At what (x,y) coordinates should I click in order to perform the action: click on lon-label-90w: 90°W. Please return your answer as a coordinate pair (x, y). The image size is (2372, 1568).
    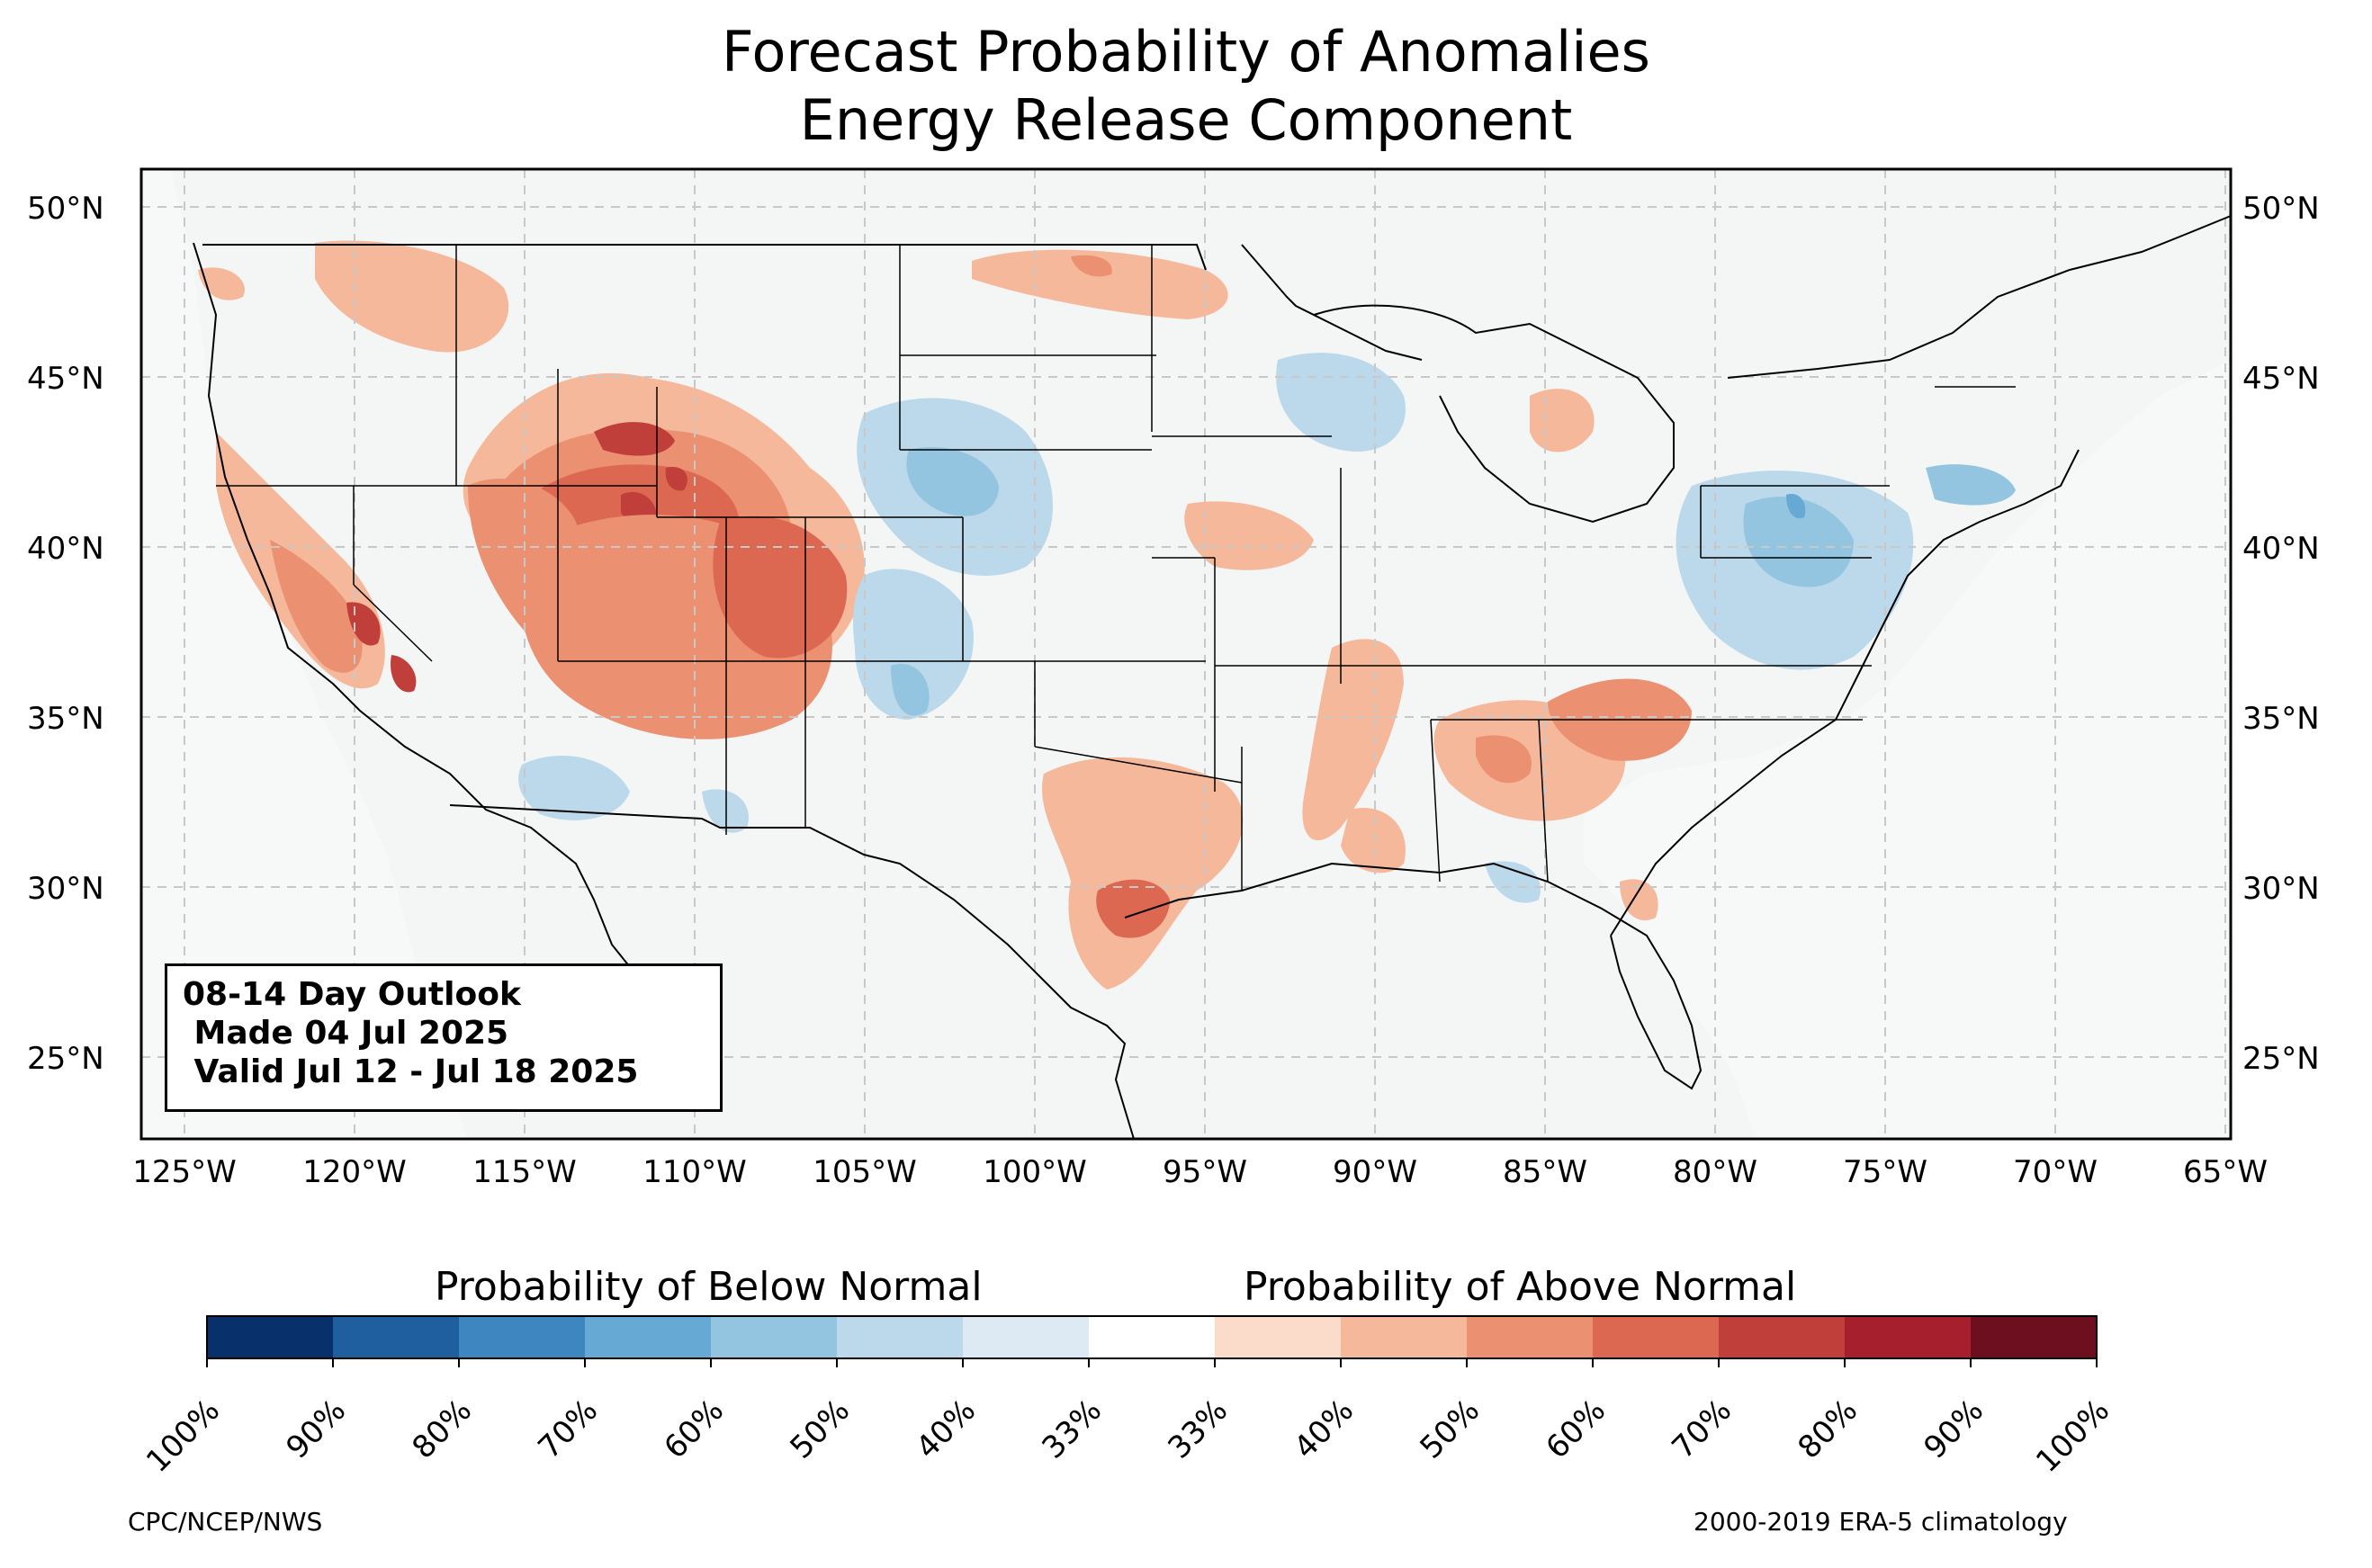
    Looking at the image, I should click on (1375, 1172).